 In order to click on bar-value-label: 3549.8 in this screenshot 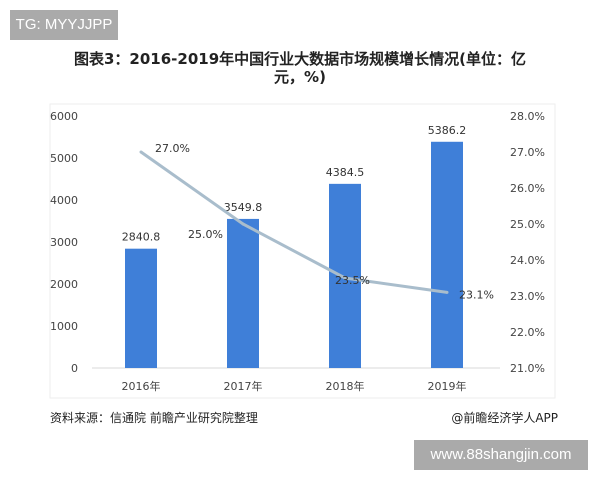, I will do `click(243, 207)`.